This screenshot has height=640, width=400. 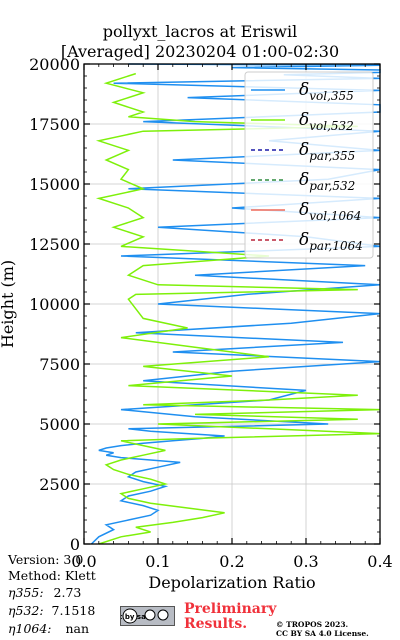 I want to click on y-tick-label: 5000, so click(x=59, y=424).